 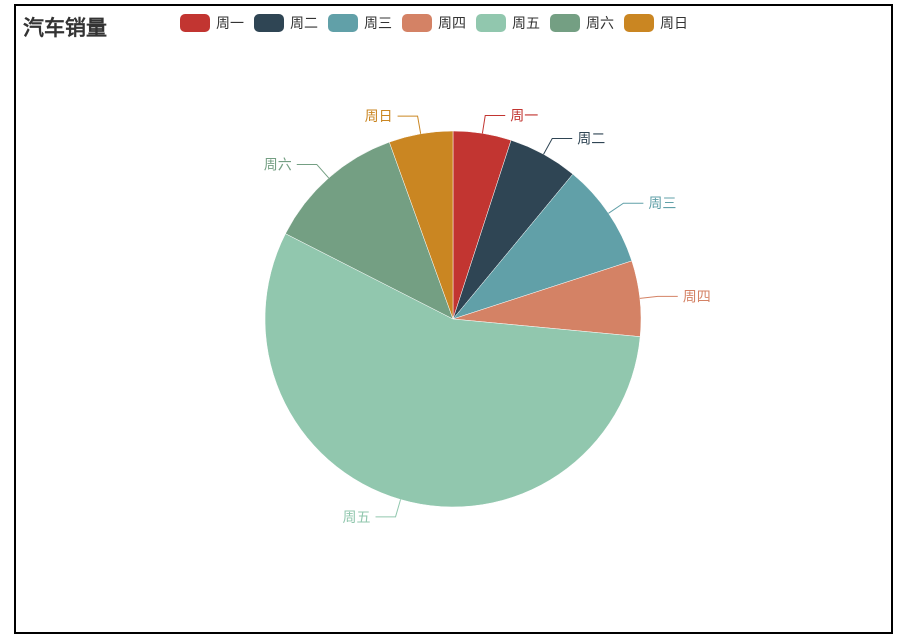 I want to click on legend-item: 周四, so click(x=434, y=23).